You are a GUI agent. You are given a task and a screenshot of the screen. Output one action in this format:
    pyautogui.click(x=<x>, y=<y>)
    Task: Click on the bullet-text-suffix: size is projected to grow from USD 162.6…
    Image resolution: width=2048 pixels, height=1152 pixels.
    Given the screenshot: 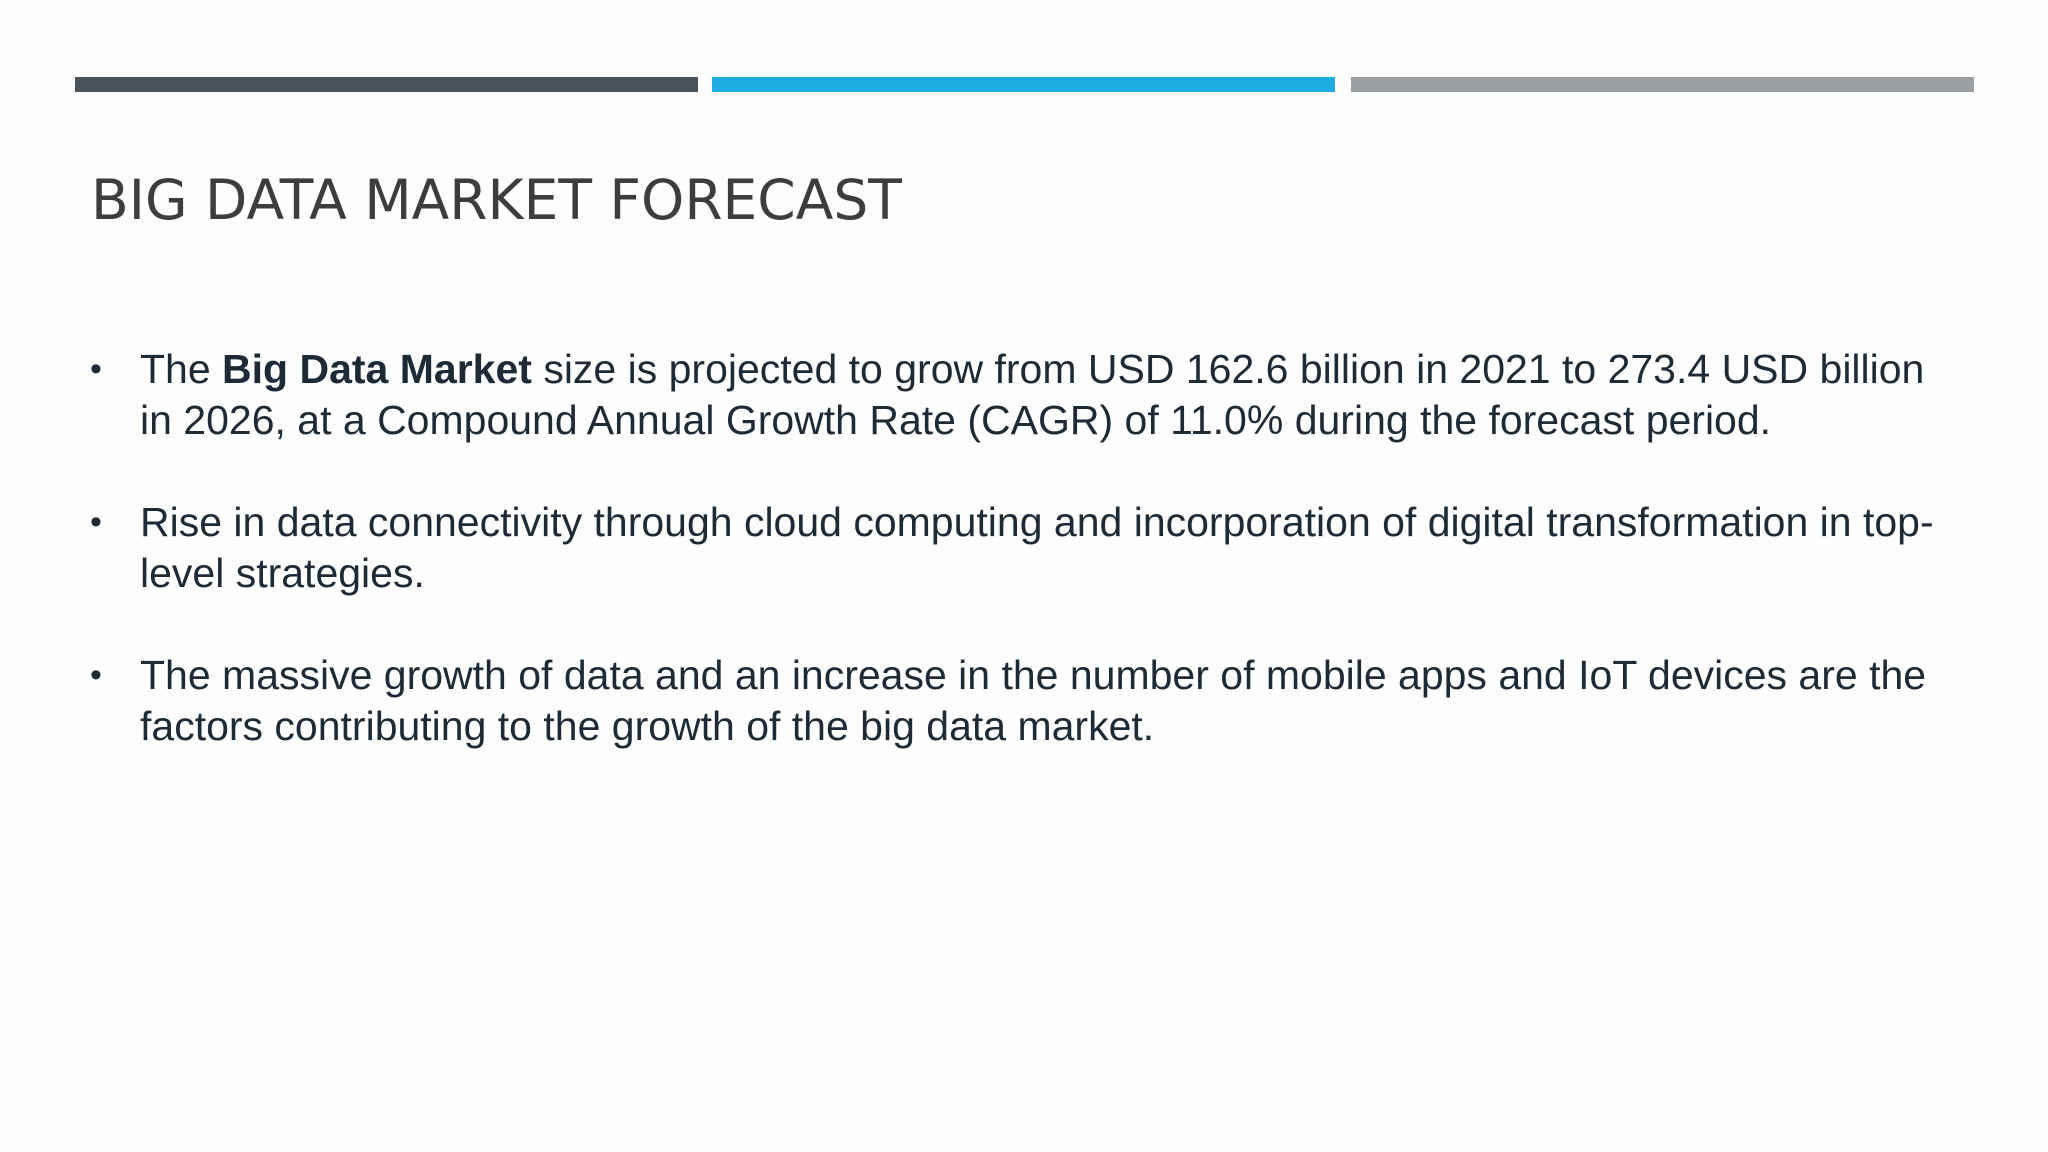 What is the action you would take?
    pyautogui.click(x=1032, y=394)
    